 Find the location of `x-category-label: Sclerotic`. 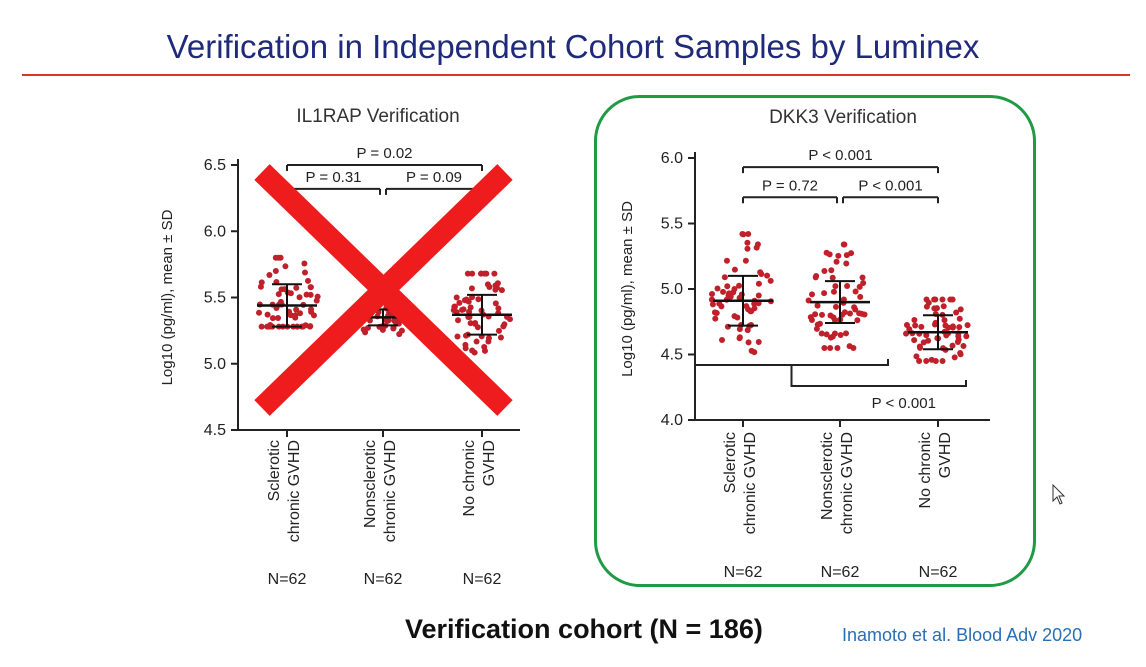

x-category-label: Sclerotic is located at coordinates (274, 470).